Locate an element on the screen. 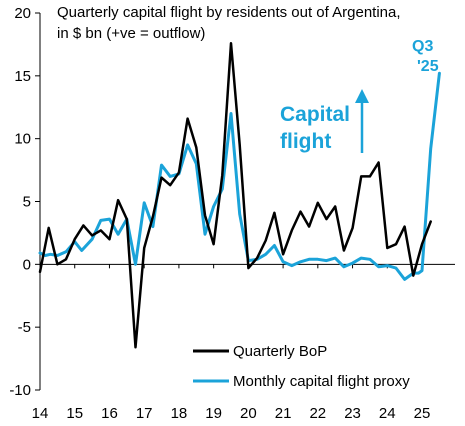  q3-label-line-2: '25 is located at coordinates (428, 66).